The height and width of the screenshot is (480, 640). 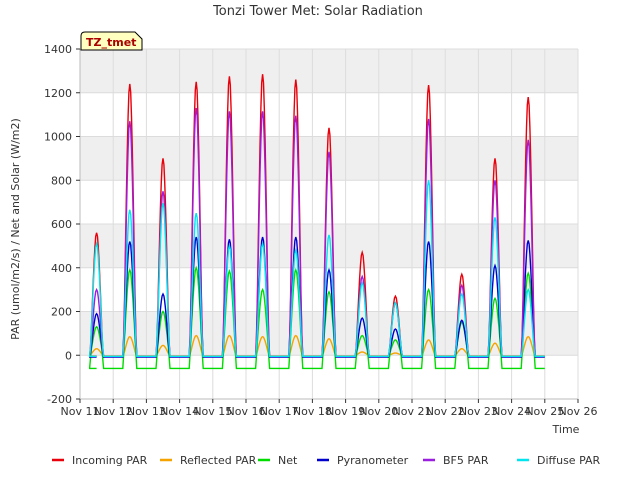 What do you see at coordinates (478, 411) in the screenshot?
I see `x-tick-label: Nov 23` at bounding box center [478, 411].